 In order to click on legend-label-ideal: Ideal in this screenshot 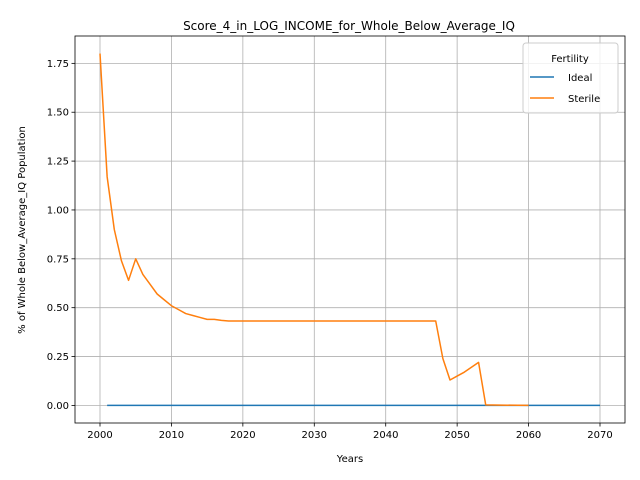, I will do `click(580, 78)`.